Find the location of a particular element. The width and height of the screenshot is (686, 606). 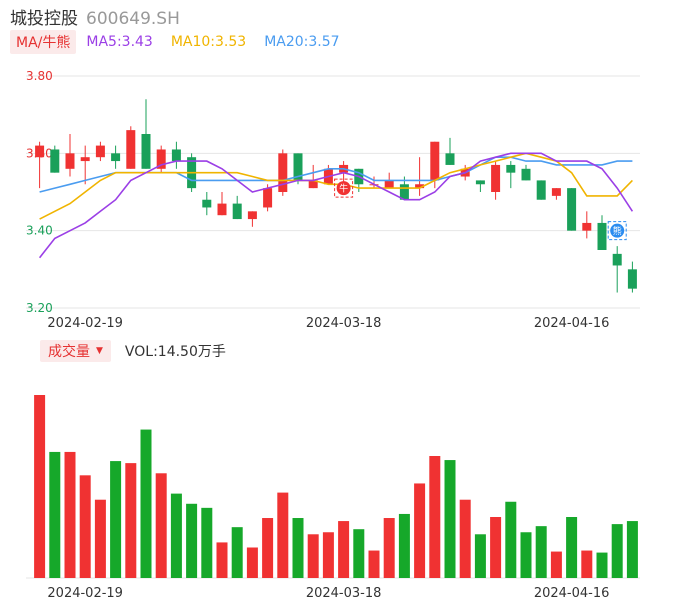

ma10-label: MA10:3.53 is located at coordinates (208, 42).